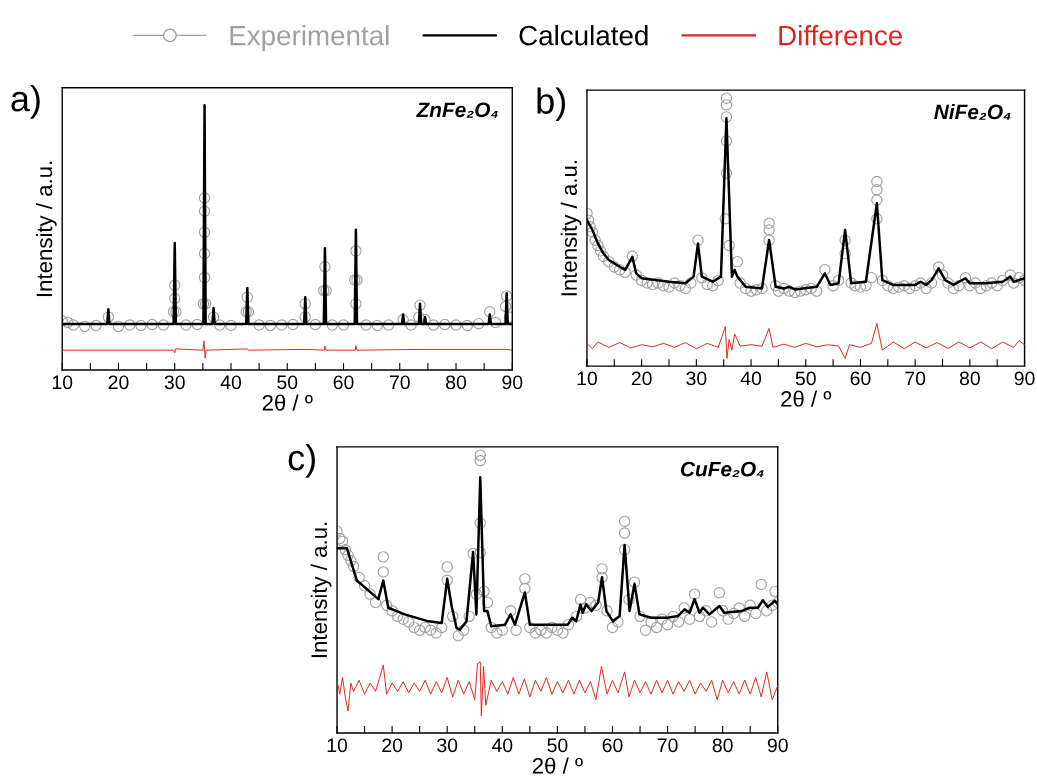  Describe the element at coordinates (972, 111) in the screenshot. I see `annotation: NiFe₂O₄` at that location.